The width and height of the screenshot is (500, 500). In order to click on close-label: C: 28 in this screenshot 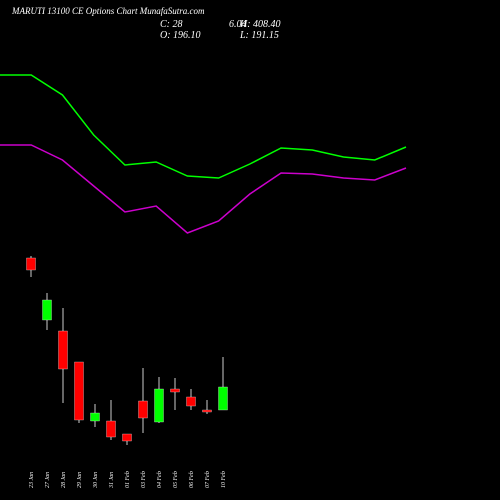, I will do `click(171, 24)`.